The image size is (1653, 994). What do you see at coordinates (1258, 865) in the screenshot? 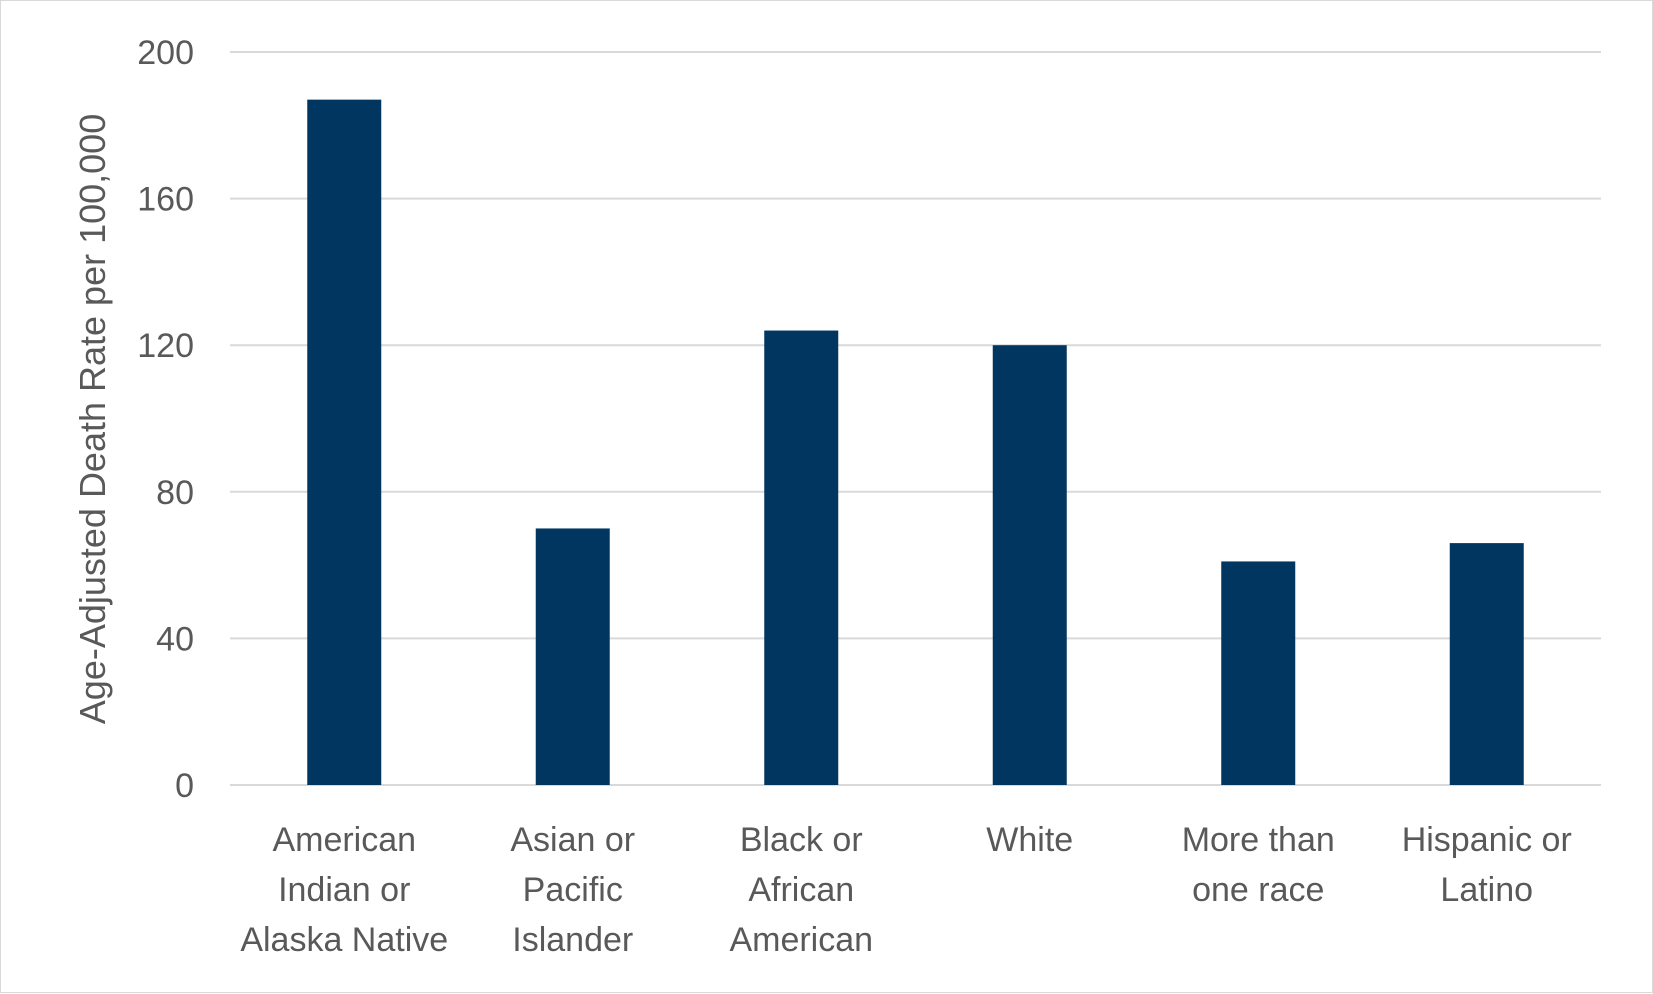
I see `x-category-label: More than one race` at bounding box center [1258, 865].